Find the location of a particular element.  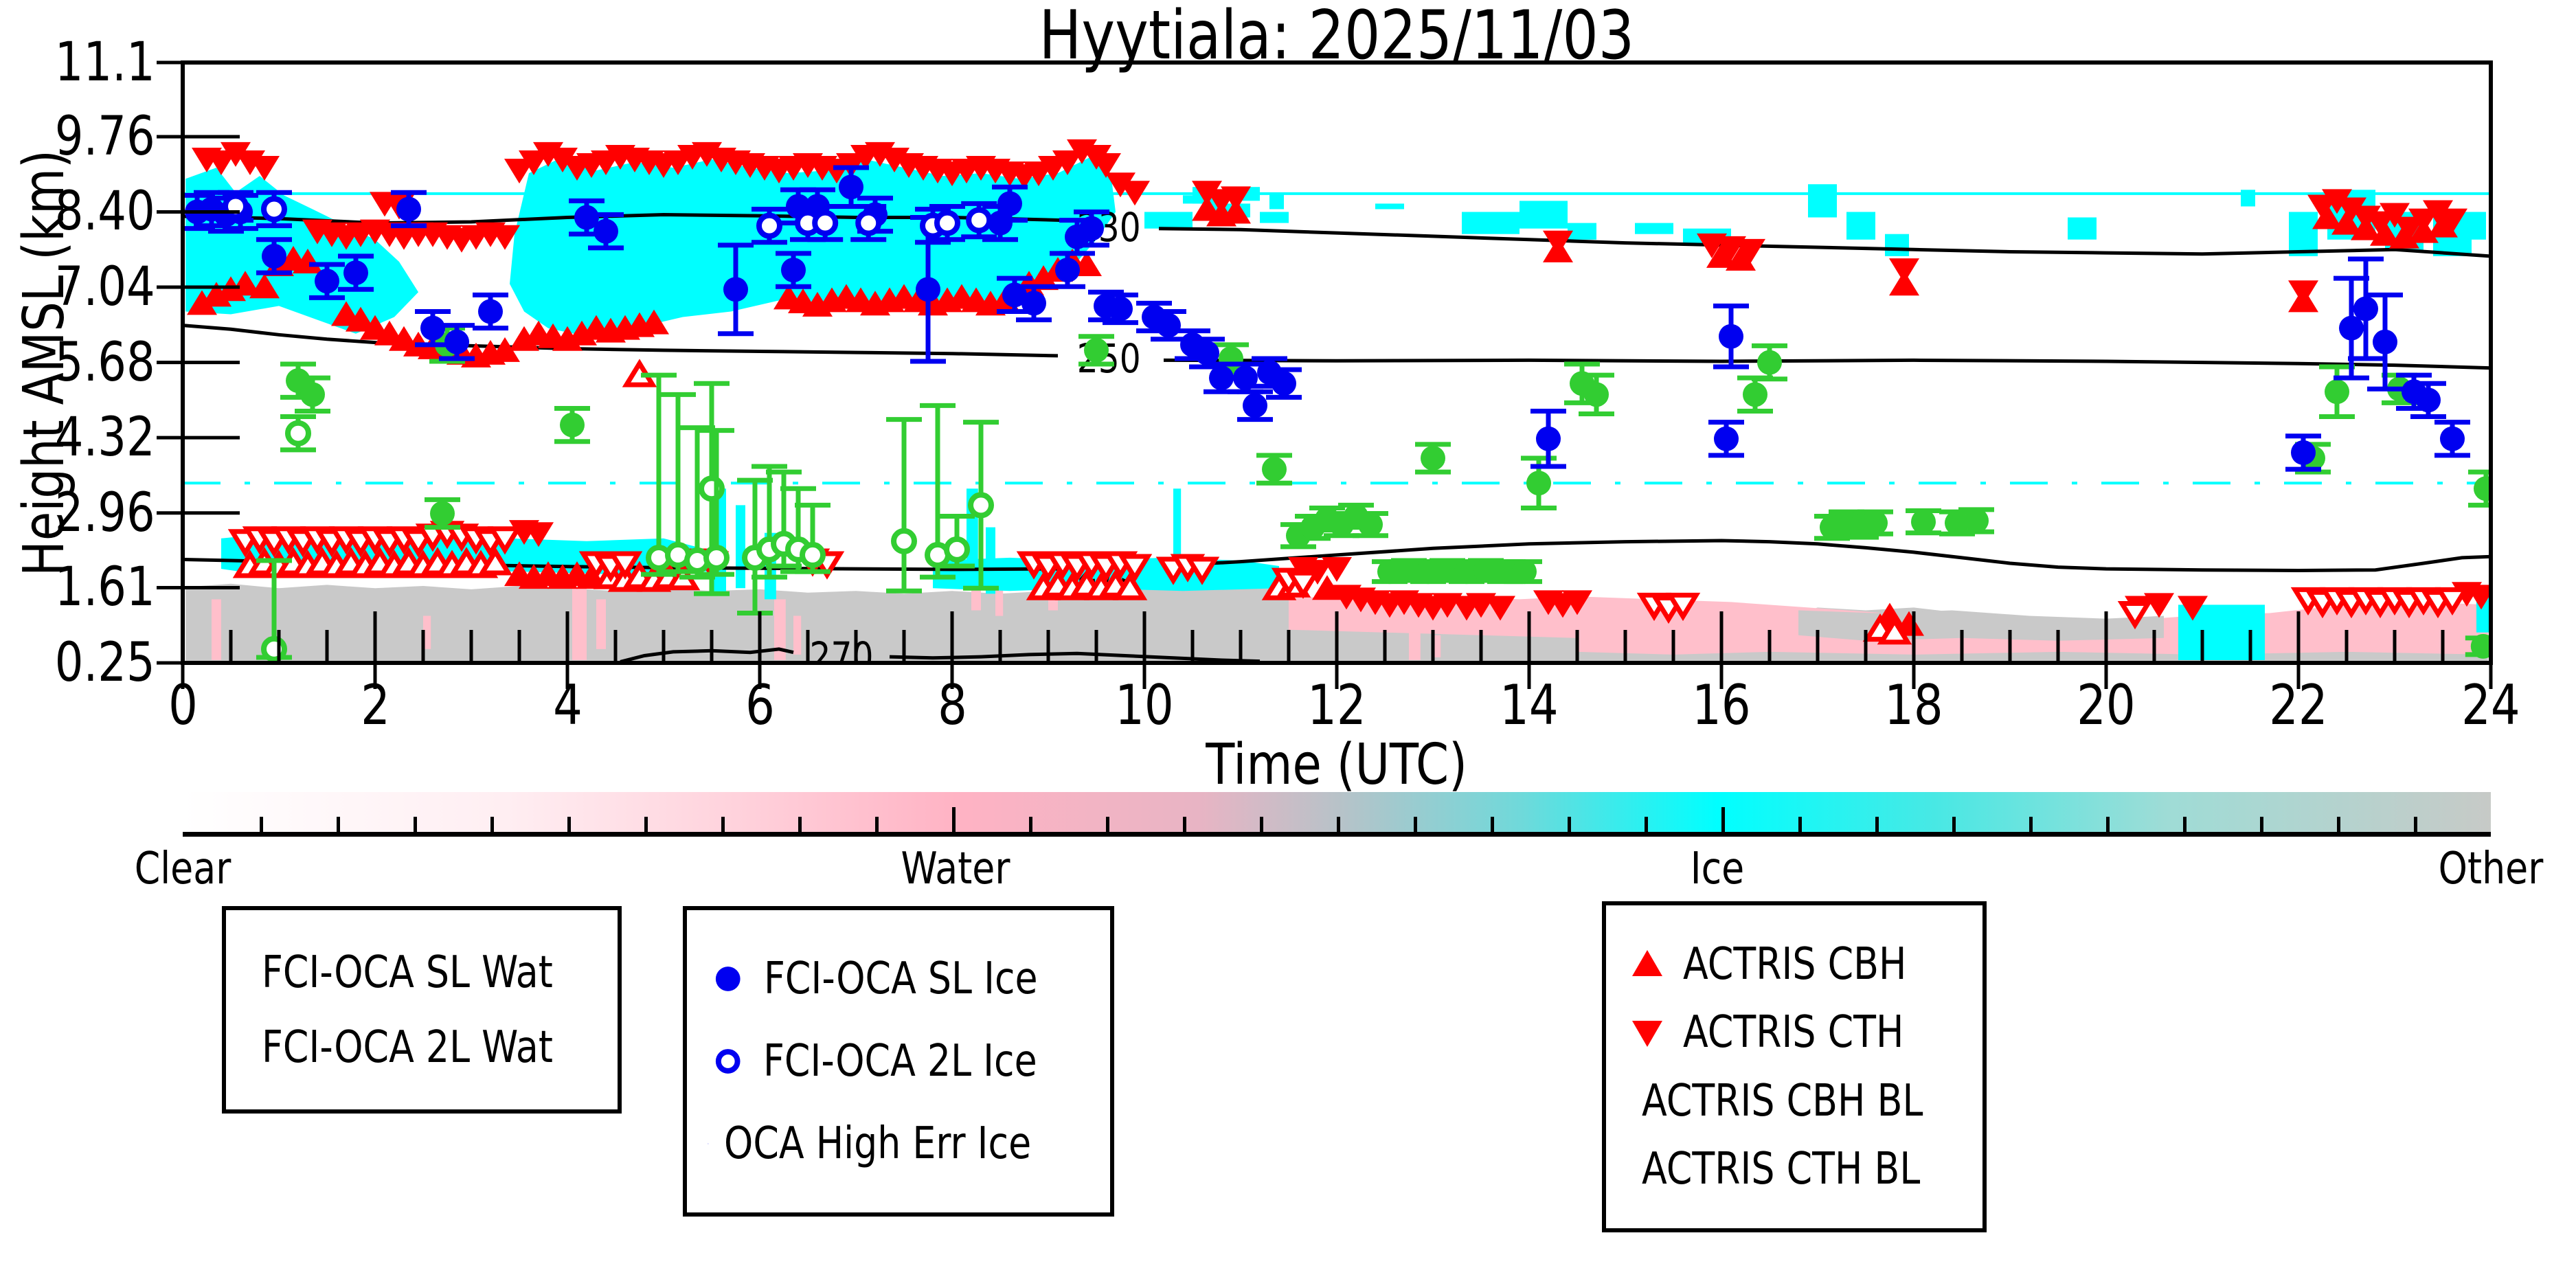

legend-marker-circle-open-icon is located at coordinates (728, 1061).